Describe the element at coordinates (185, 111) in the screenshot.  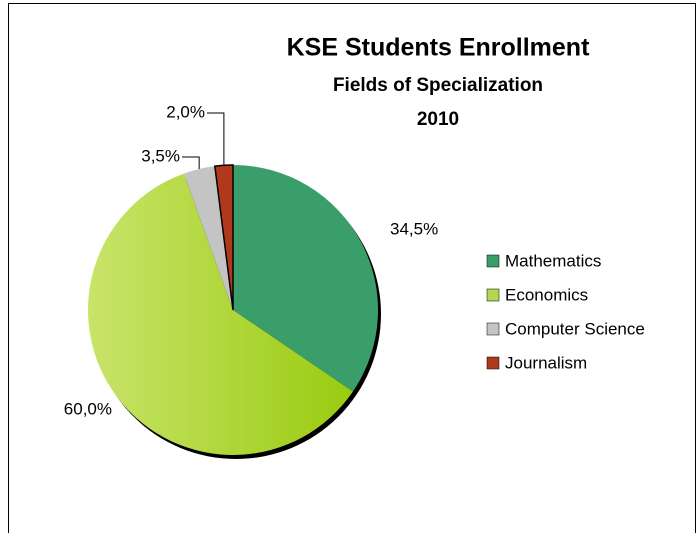
I see `data-label: 2,0%` at that location.